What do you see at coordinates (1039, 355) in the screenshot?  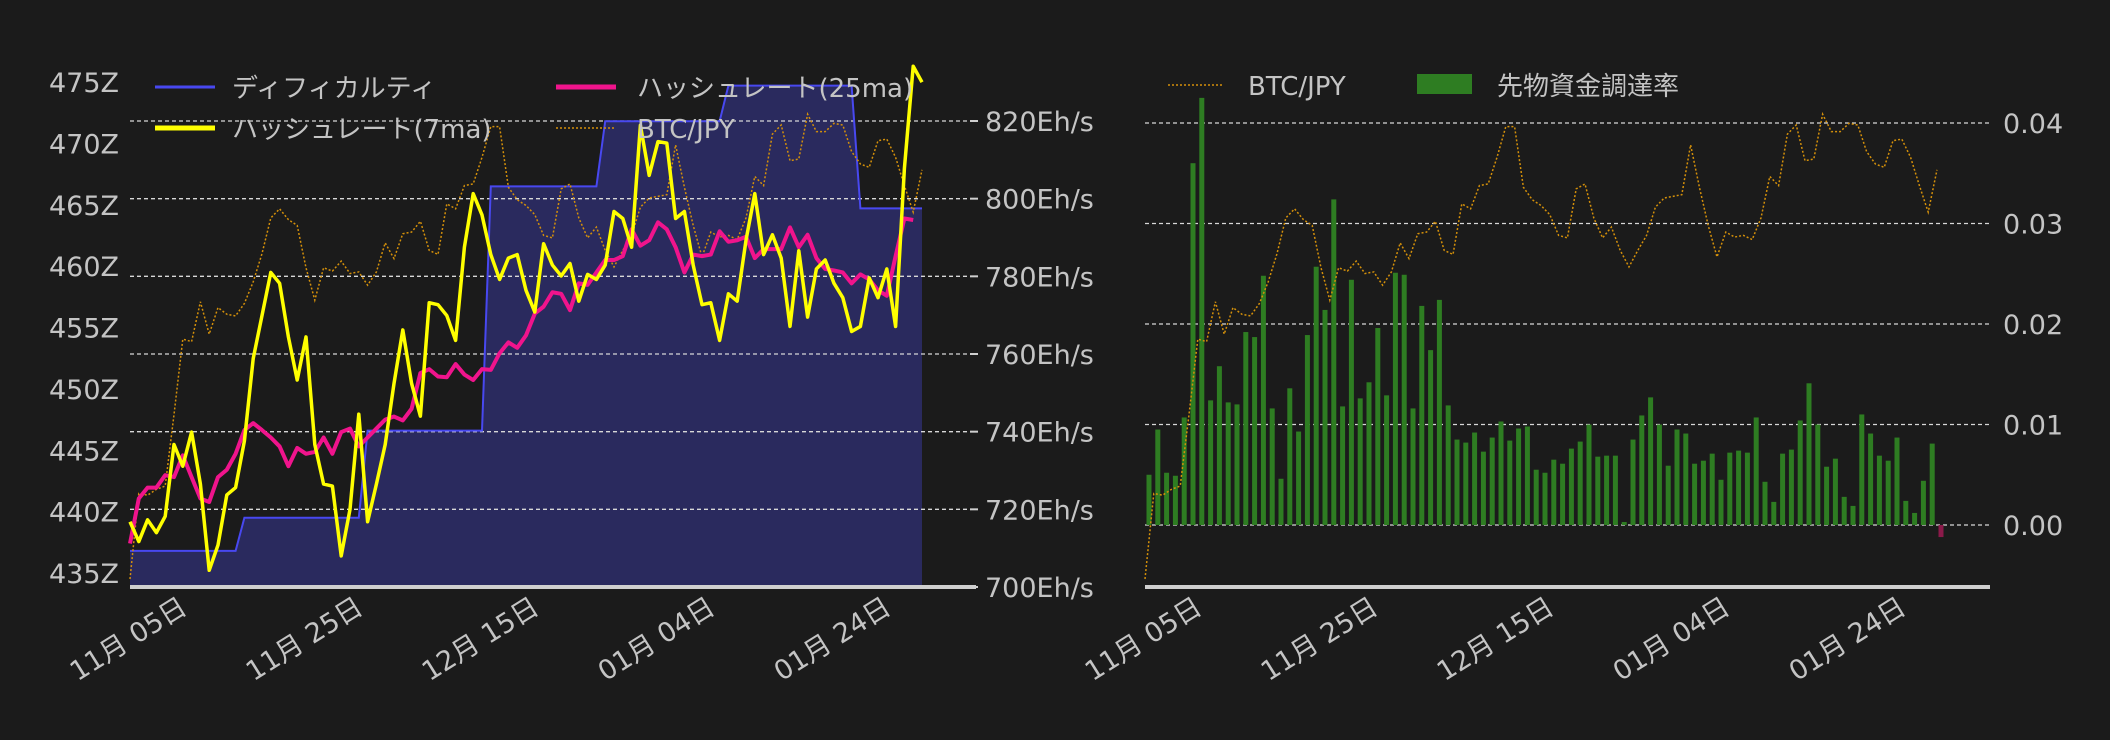 I see `right-y-tick-label: 760Eh/s` at bounding box center [1039, 355].